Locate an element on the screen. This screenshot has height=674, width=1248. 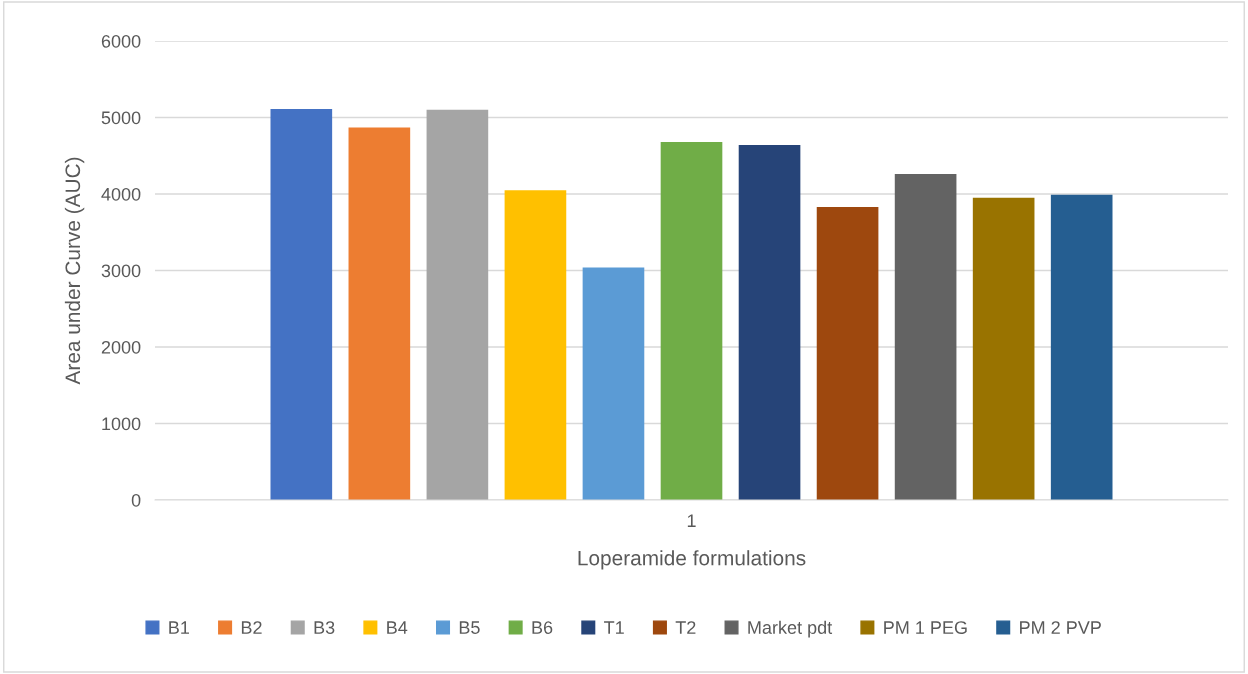
y-tick-label: 3000 is located at coordinates (121, 271).